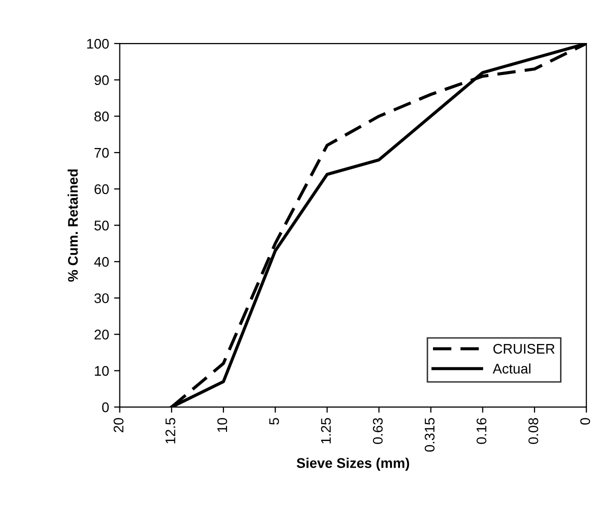 This screenshot has width=614, height=512. I want to click on legend-label: CRUISER, so click(524, 349).